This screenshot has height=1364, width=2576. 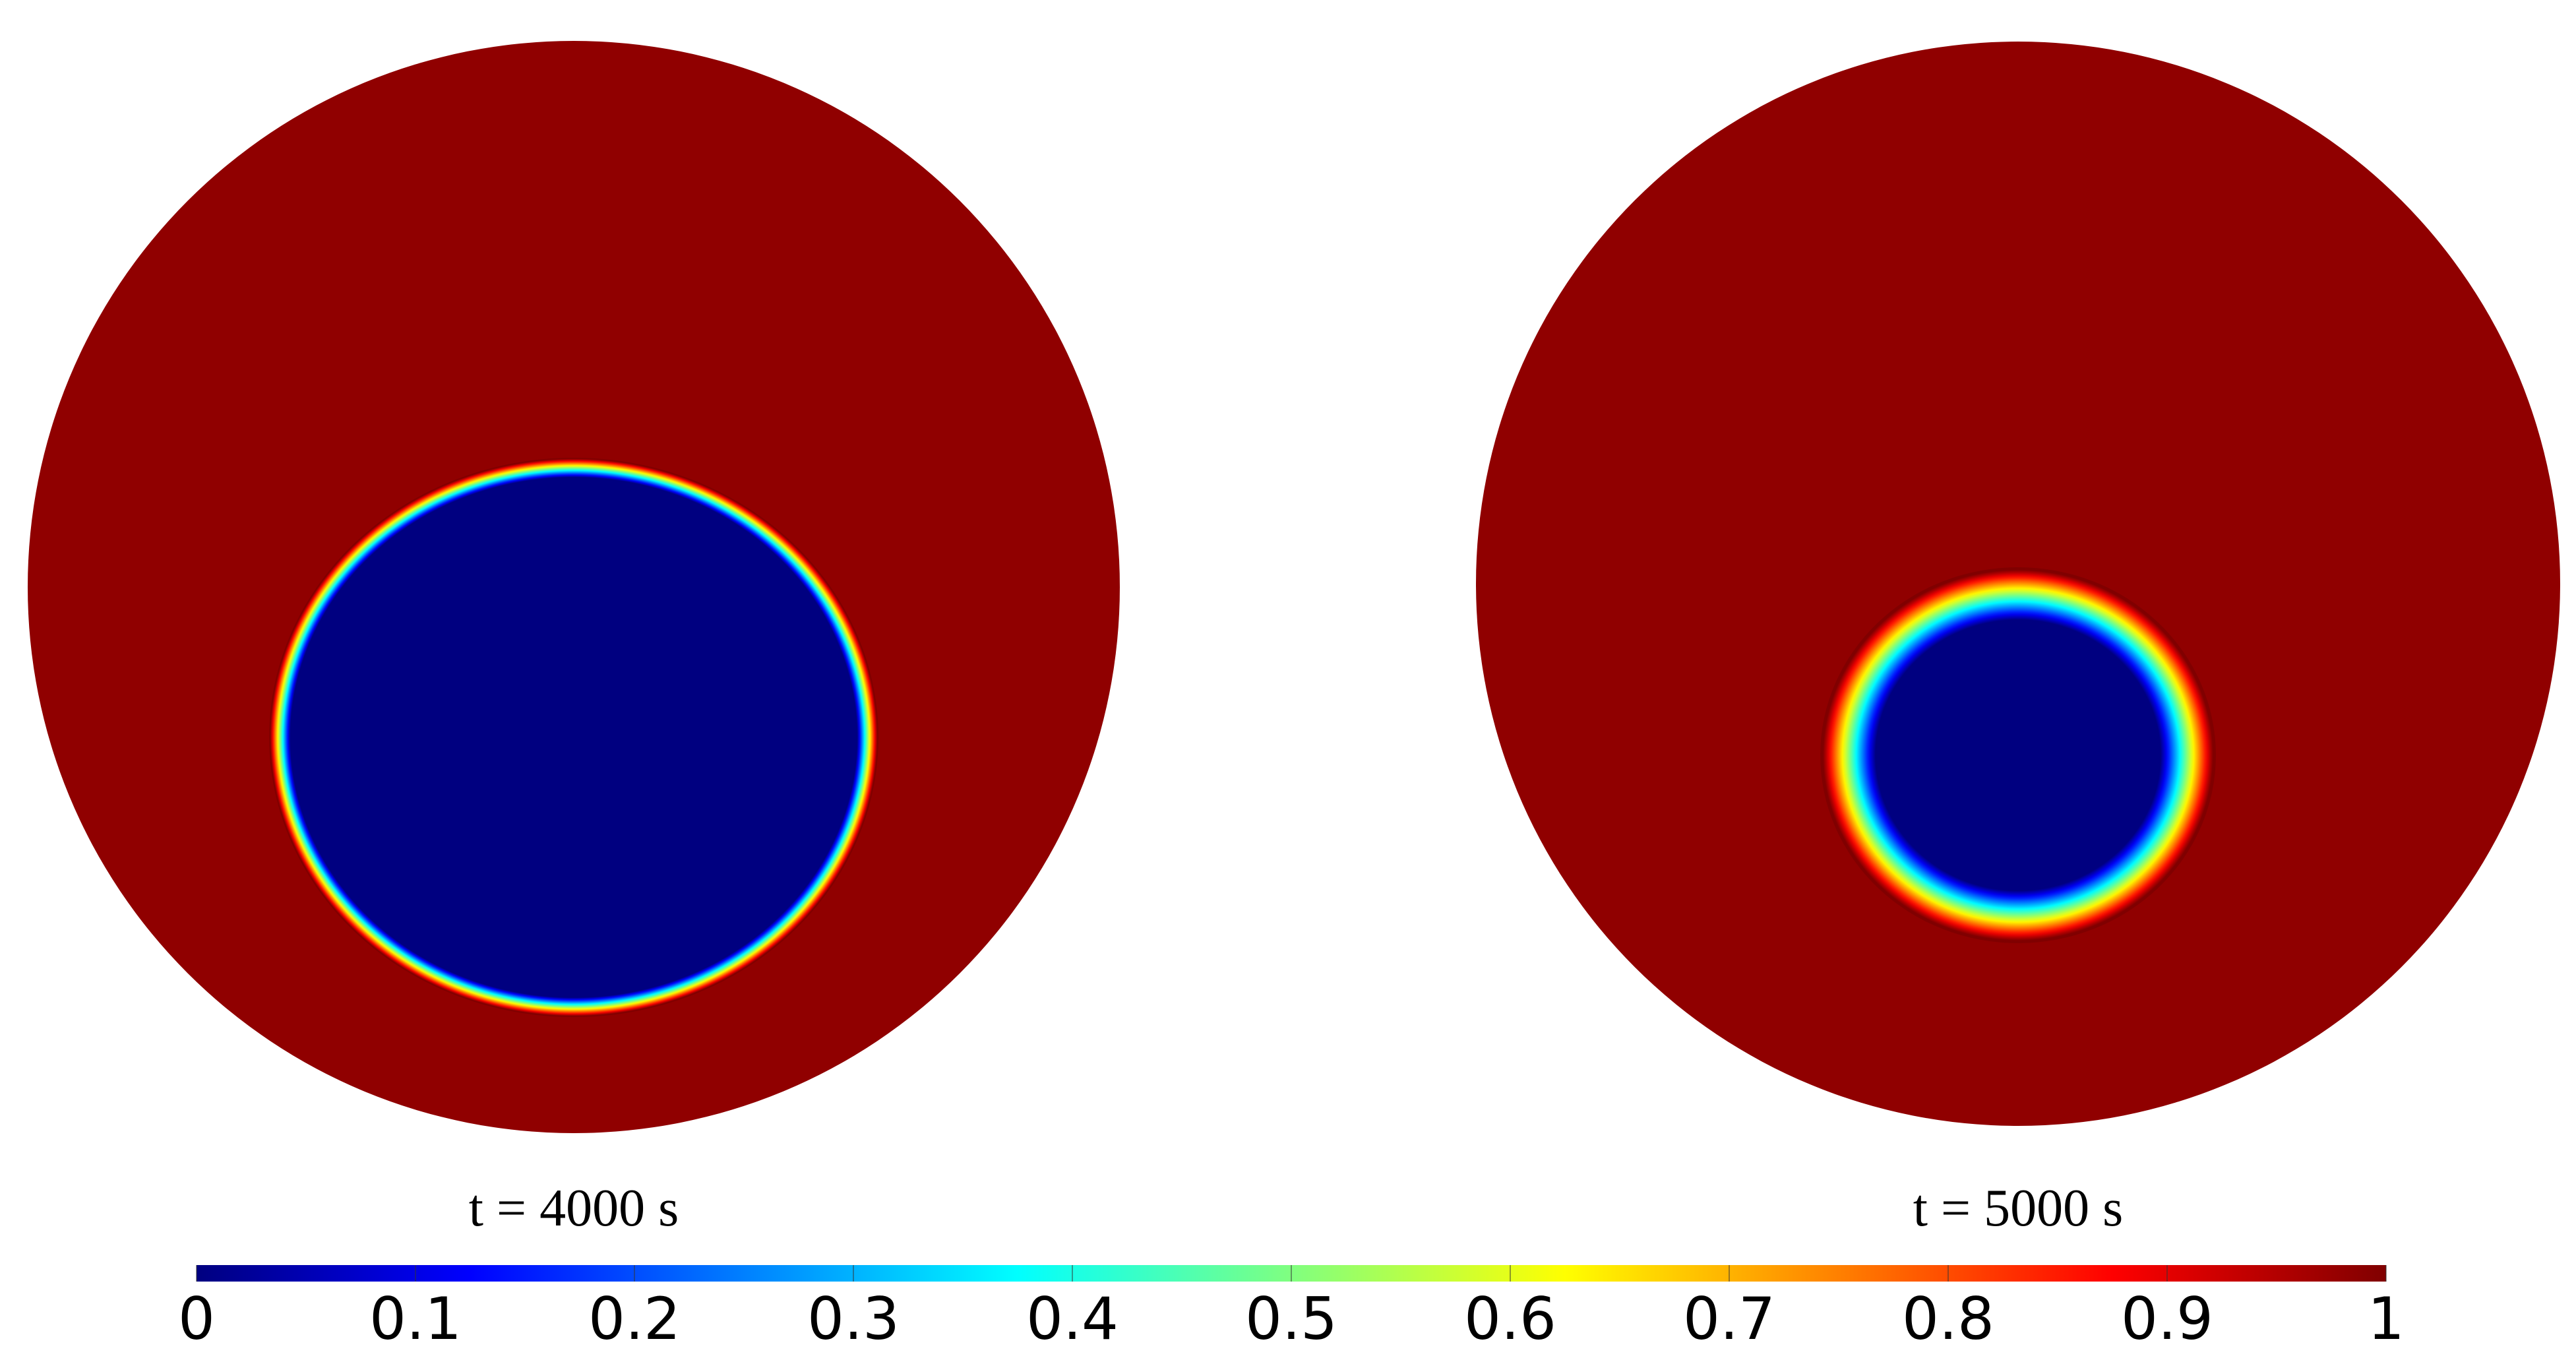 I want to click on colorbar-tick-label: 0.8, so click(x=1948, y=1319).